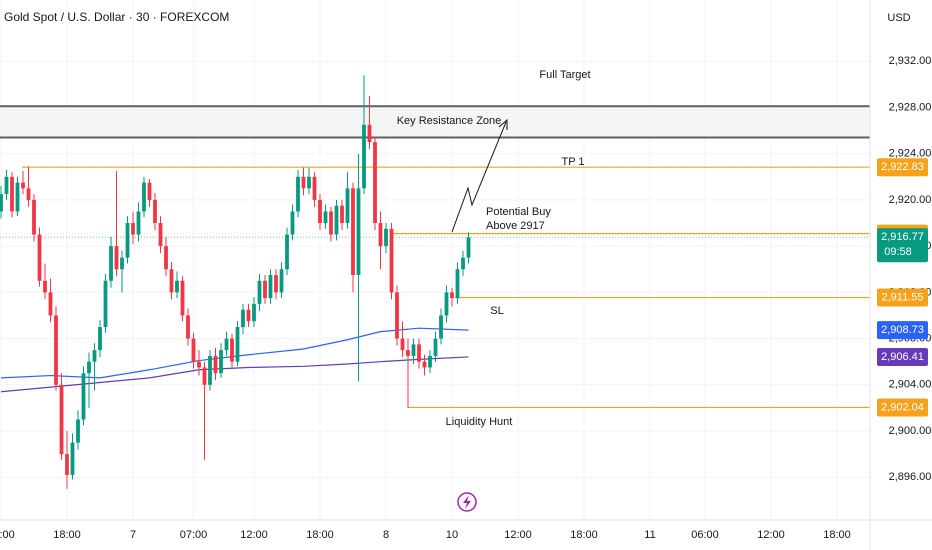 This screenshot has height=550, width=932. I want to click on y-tick-label: 2,932.00, so click(910, 61).